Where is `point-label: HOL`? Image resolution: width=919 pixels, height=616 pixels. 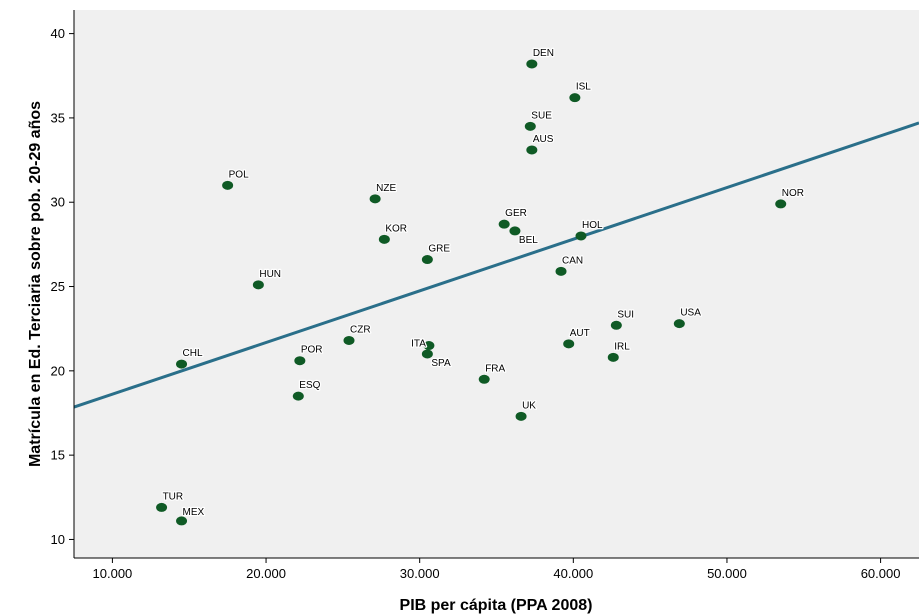
point-label: HOL is located at coordinates (592, 225).